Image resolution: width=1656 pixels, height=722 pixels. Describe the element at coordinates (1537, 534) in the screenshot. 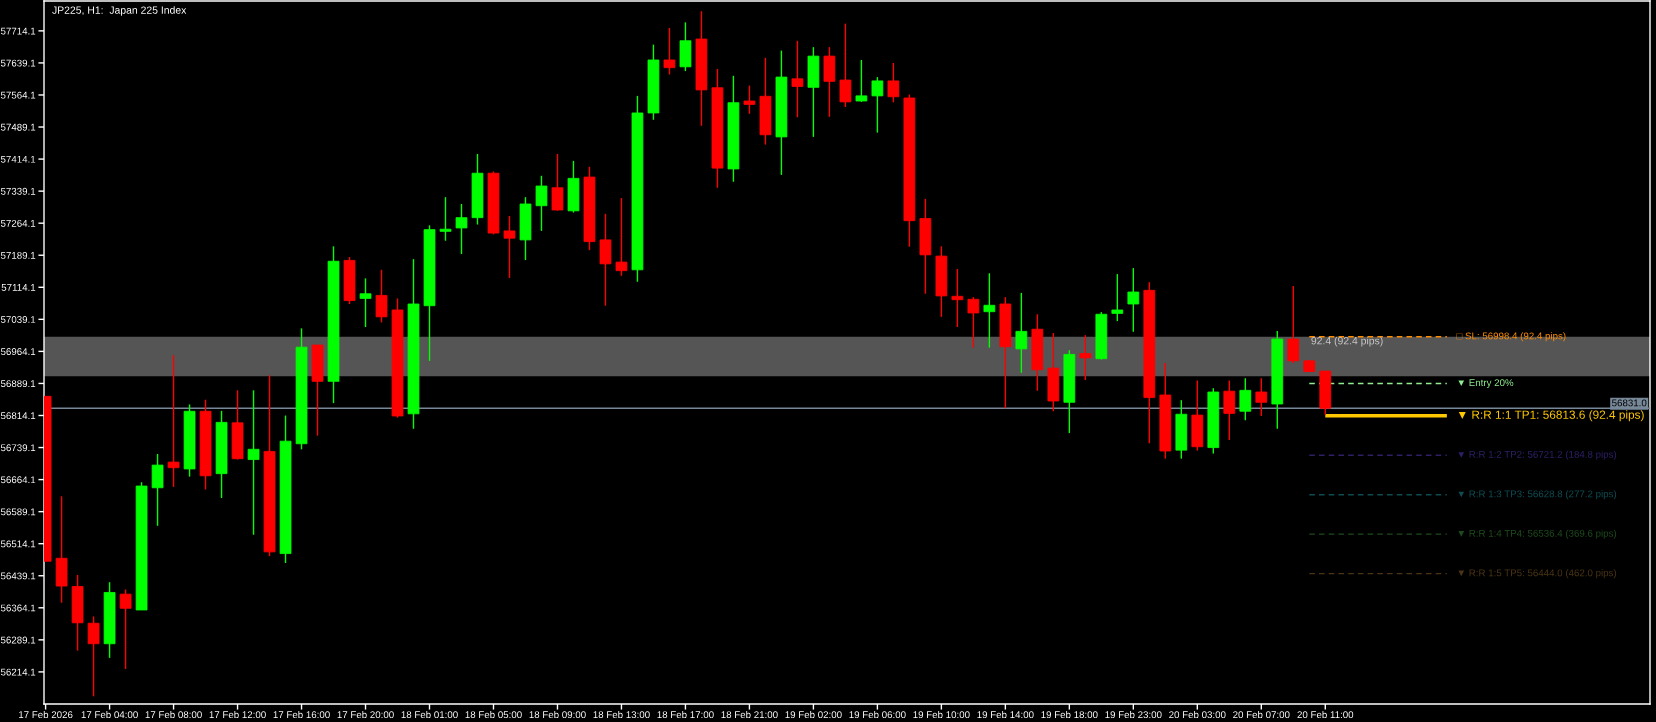

I see `ref-line-label: ▼ R:R 1:4 TP4: 56536.4 (369.6 pips)` at that location.